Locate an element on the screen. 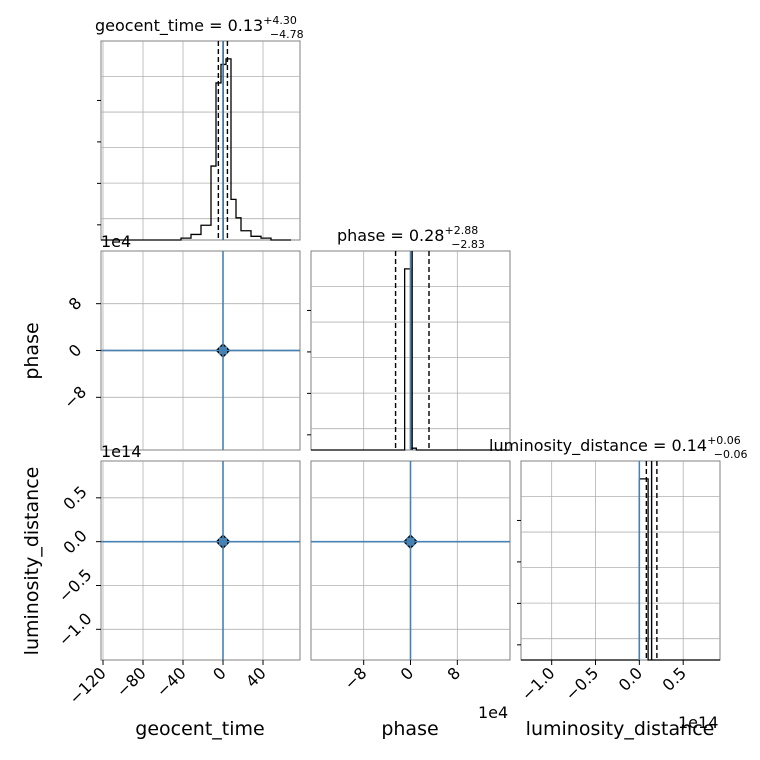 Image resolution: width=760 pixels, height=760 pixels. y-tick-label-luminosity_distance: −1.0 is located at coordinates (75, 629).